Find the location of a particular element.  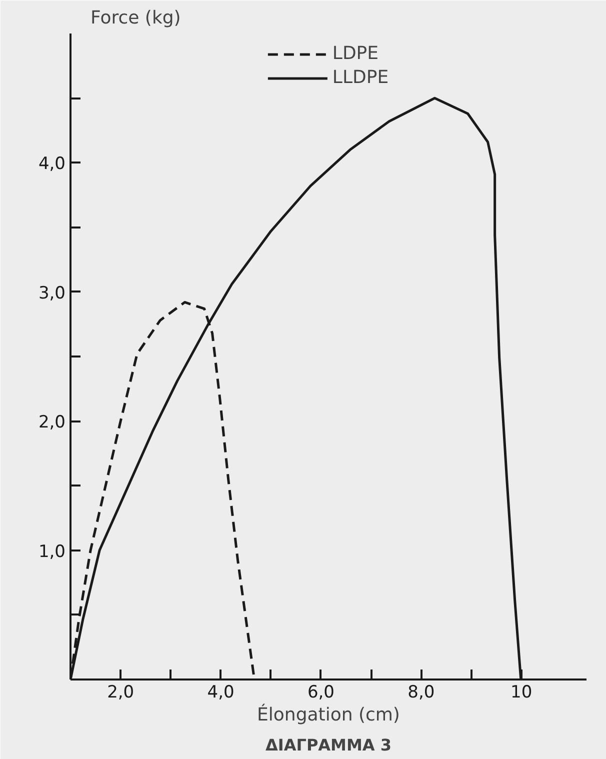

y-tick-label: 2,0 is located at coordinates (52, 422).